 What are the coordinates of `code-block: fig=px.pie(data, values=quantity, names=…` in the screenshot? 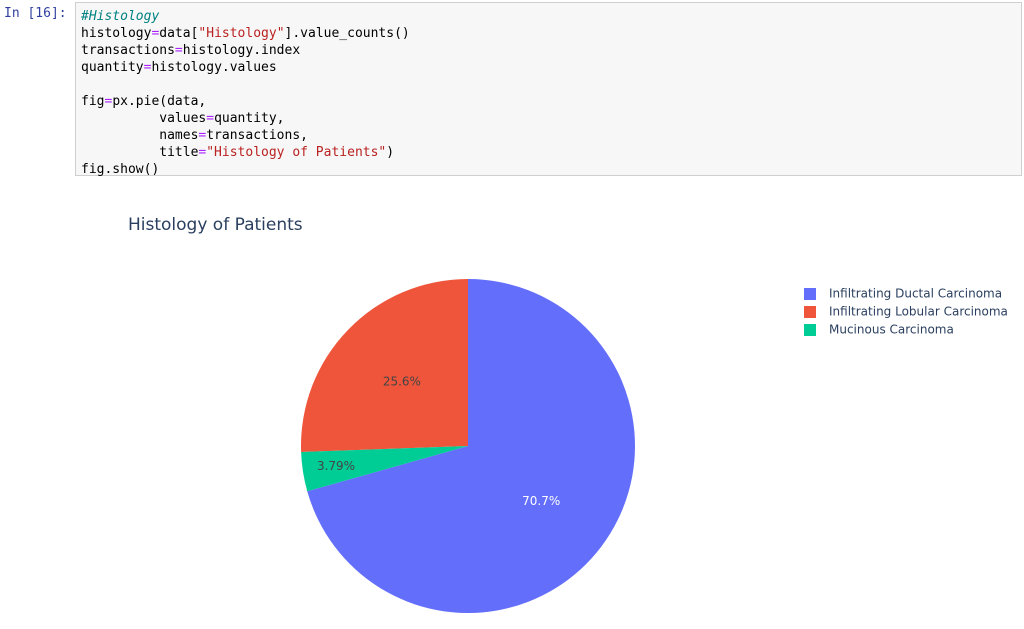 It's located at (548, 135).